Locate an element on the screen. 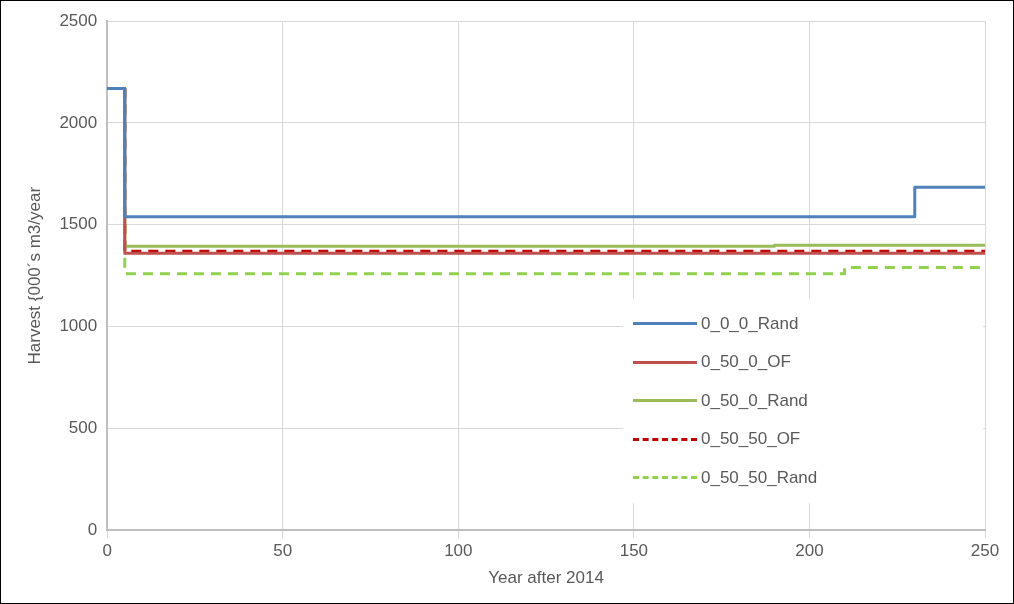 This screenshot has width=1014, height=604. legend-label: 0_0_0_Rand is located at coordinates (750, 323).